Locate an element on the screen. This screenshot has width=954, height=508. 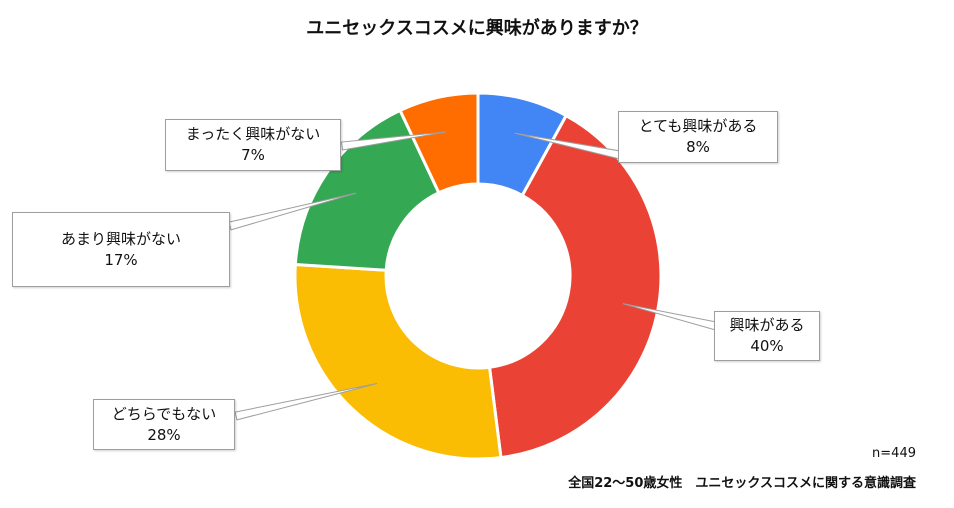
slice-label: 興味がある is located at coordinates (767, 325).